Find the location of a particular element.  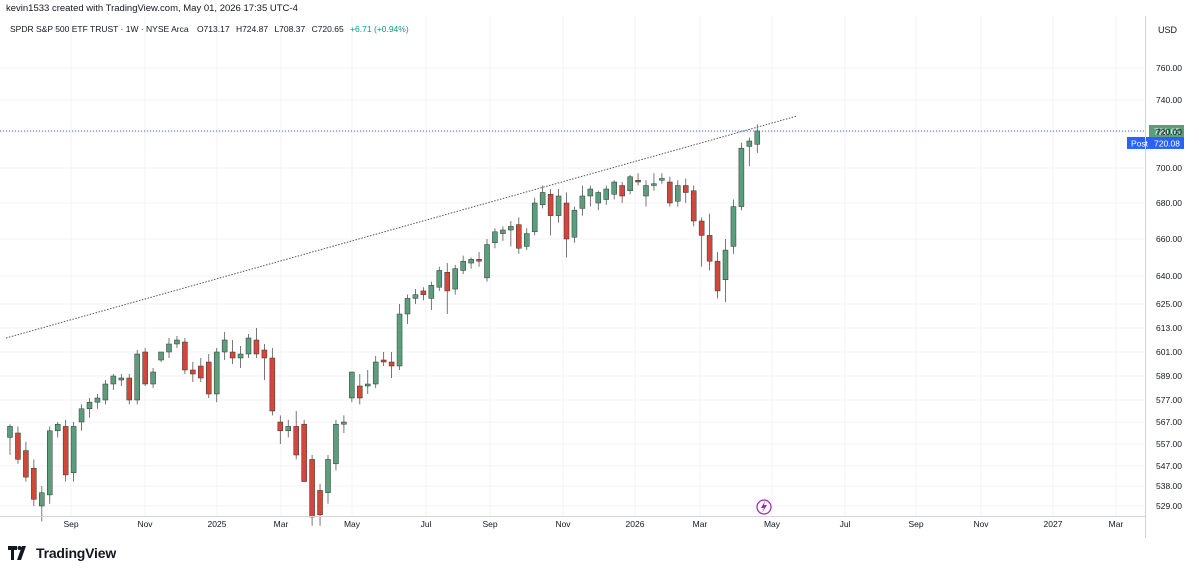

time-tick-label: May is located at coordinates (352, 524).